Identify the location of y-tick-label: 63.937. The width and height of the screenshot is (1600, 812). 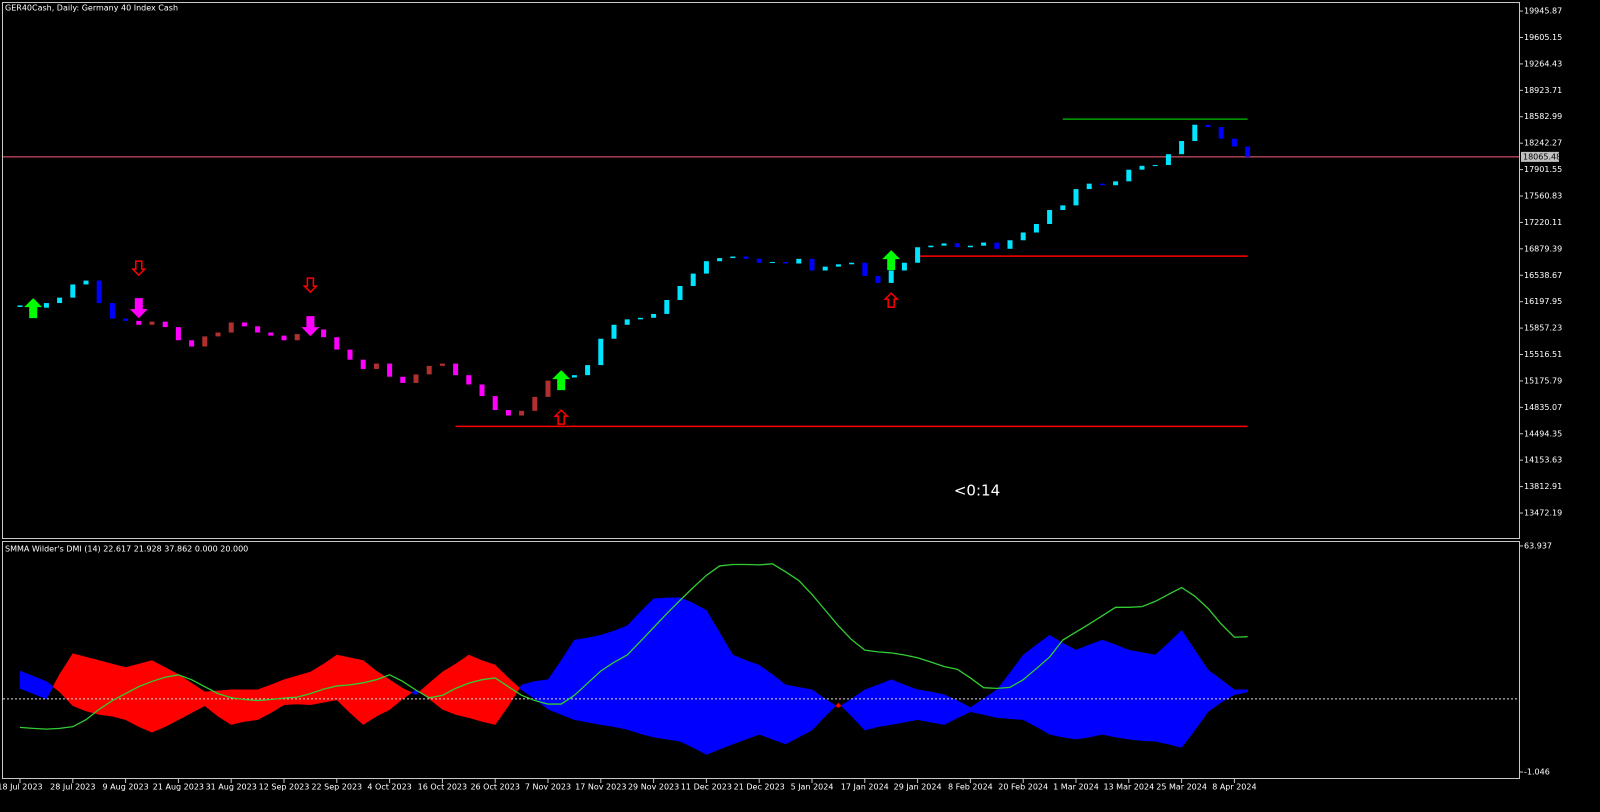
(1538, 545).